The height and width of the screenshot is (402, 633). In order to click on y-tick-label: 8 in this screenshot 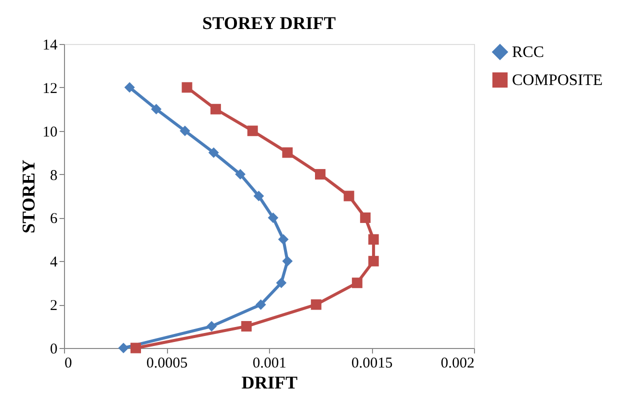, I will do `click(54, 176)`.